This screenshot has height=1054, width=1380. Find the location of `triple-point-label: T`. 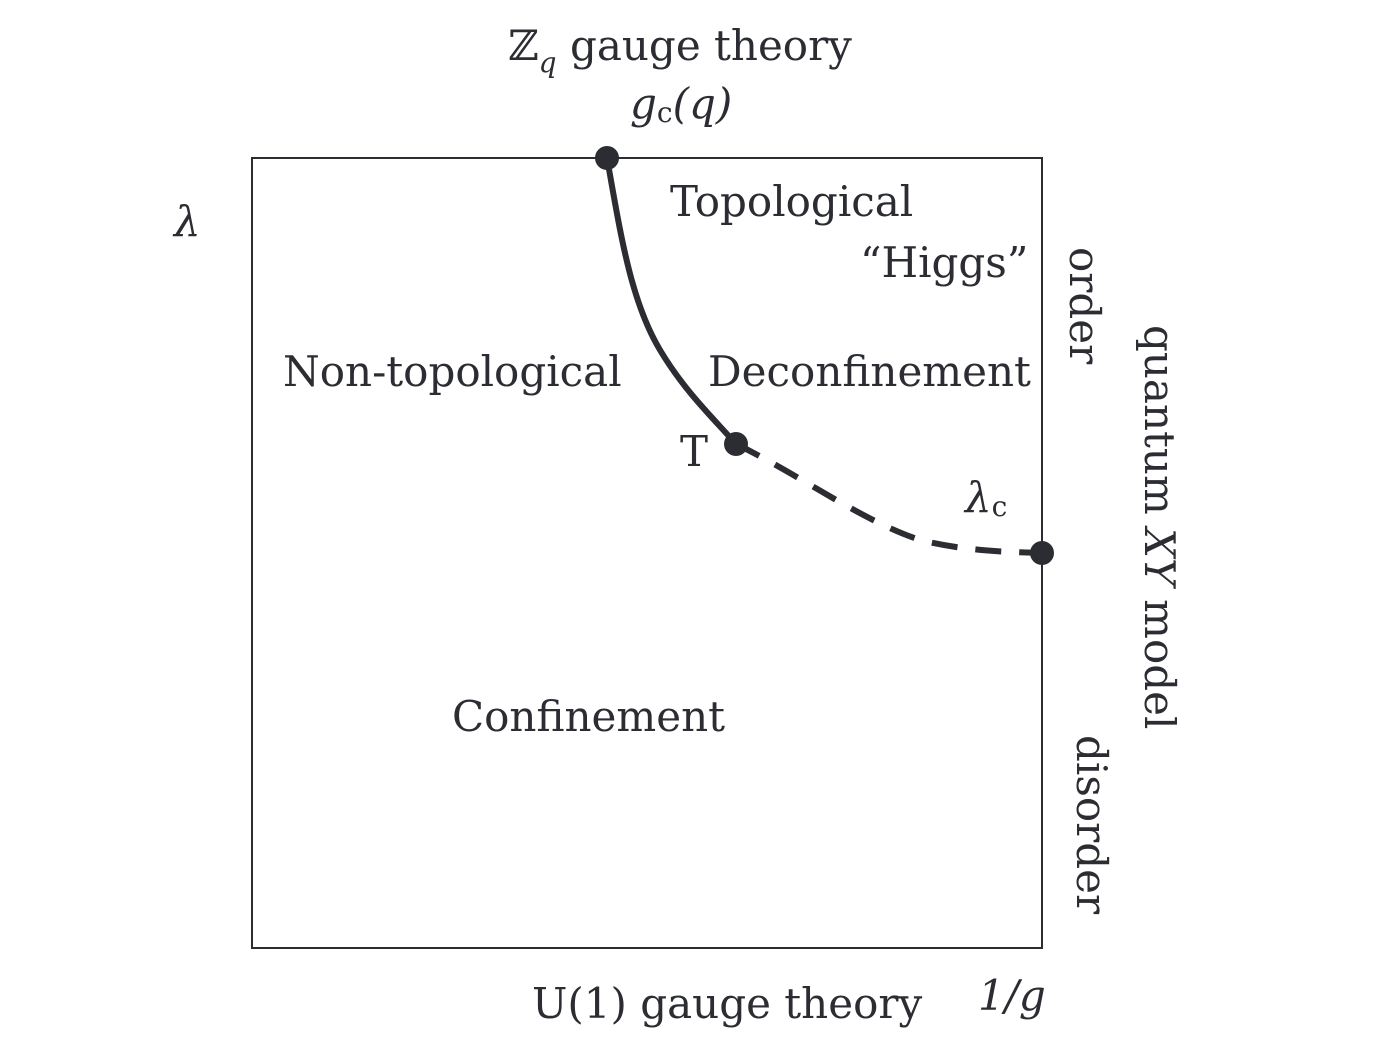

triple-point-label: T is located at coordinates (694, 451).